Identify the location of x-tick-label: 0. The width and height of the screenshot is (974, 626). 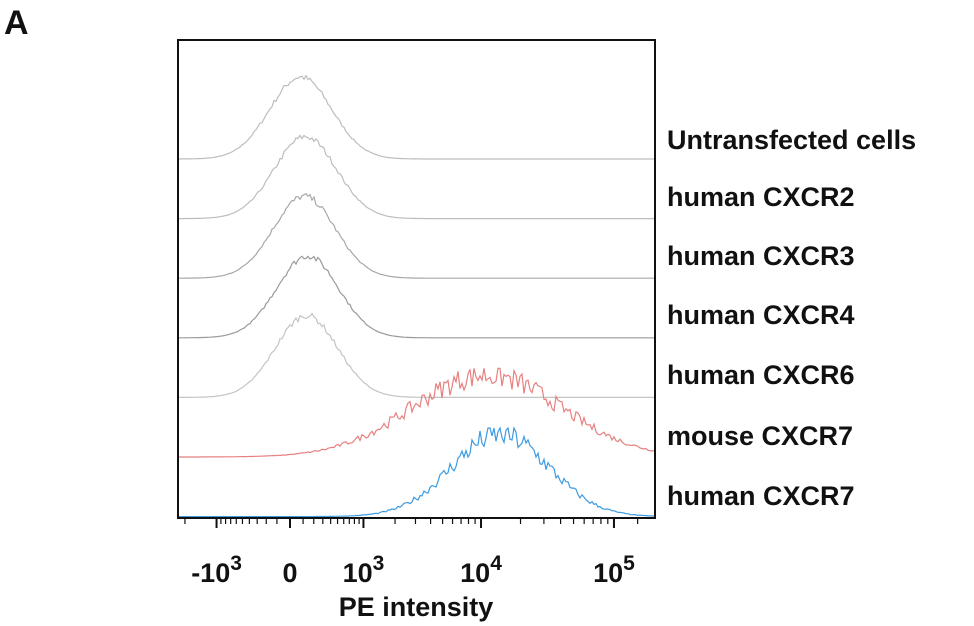
(289, 573).